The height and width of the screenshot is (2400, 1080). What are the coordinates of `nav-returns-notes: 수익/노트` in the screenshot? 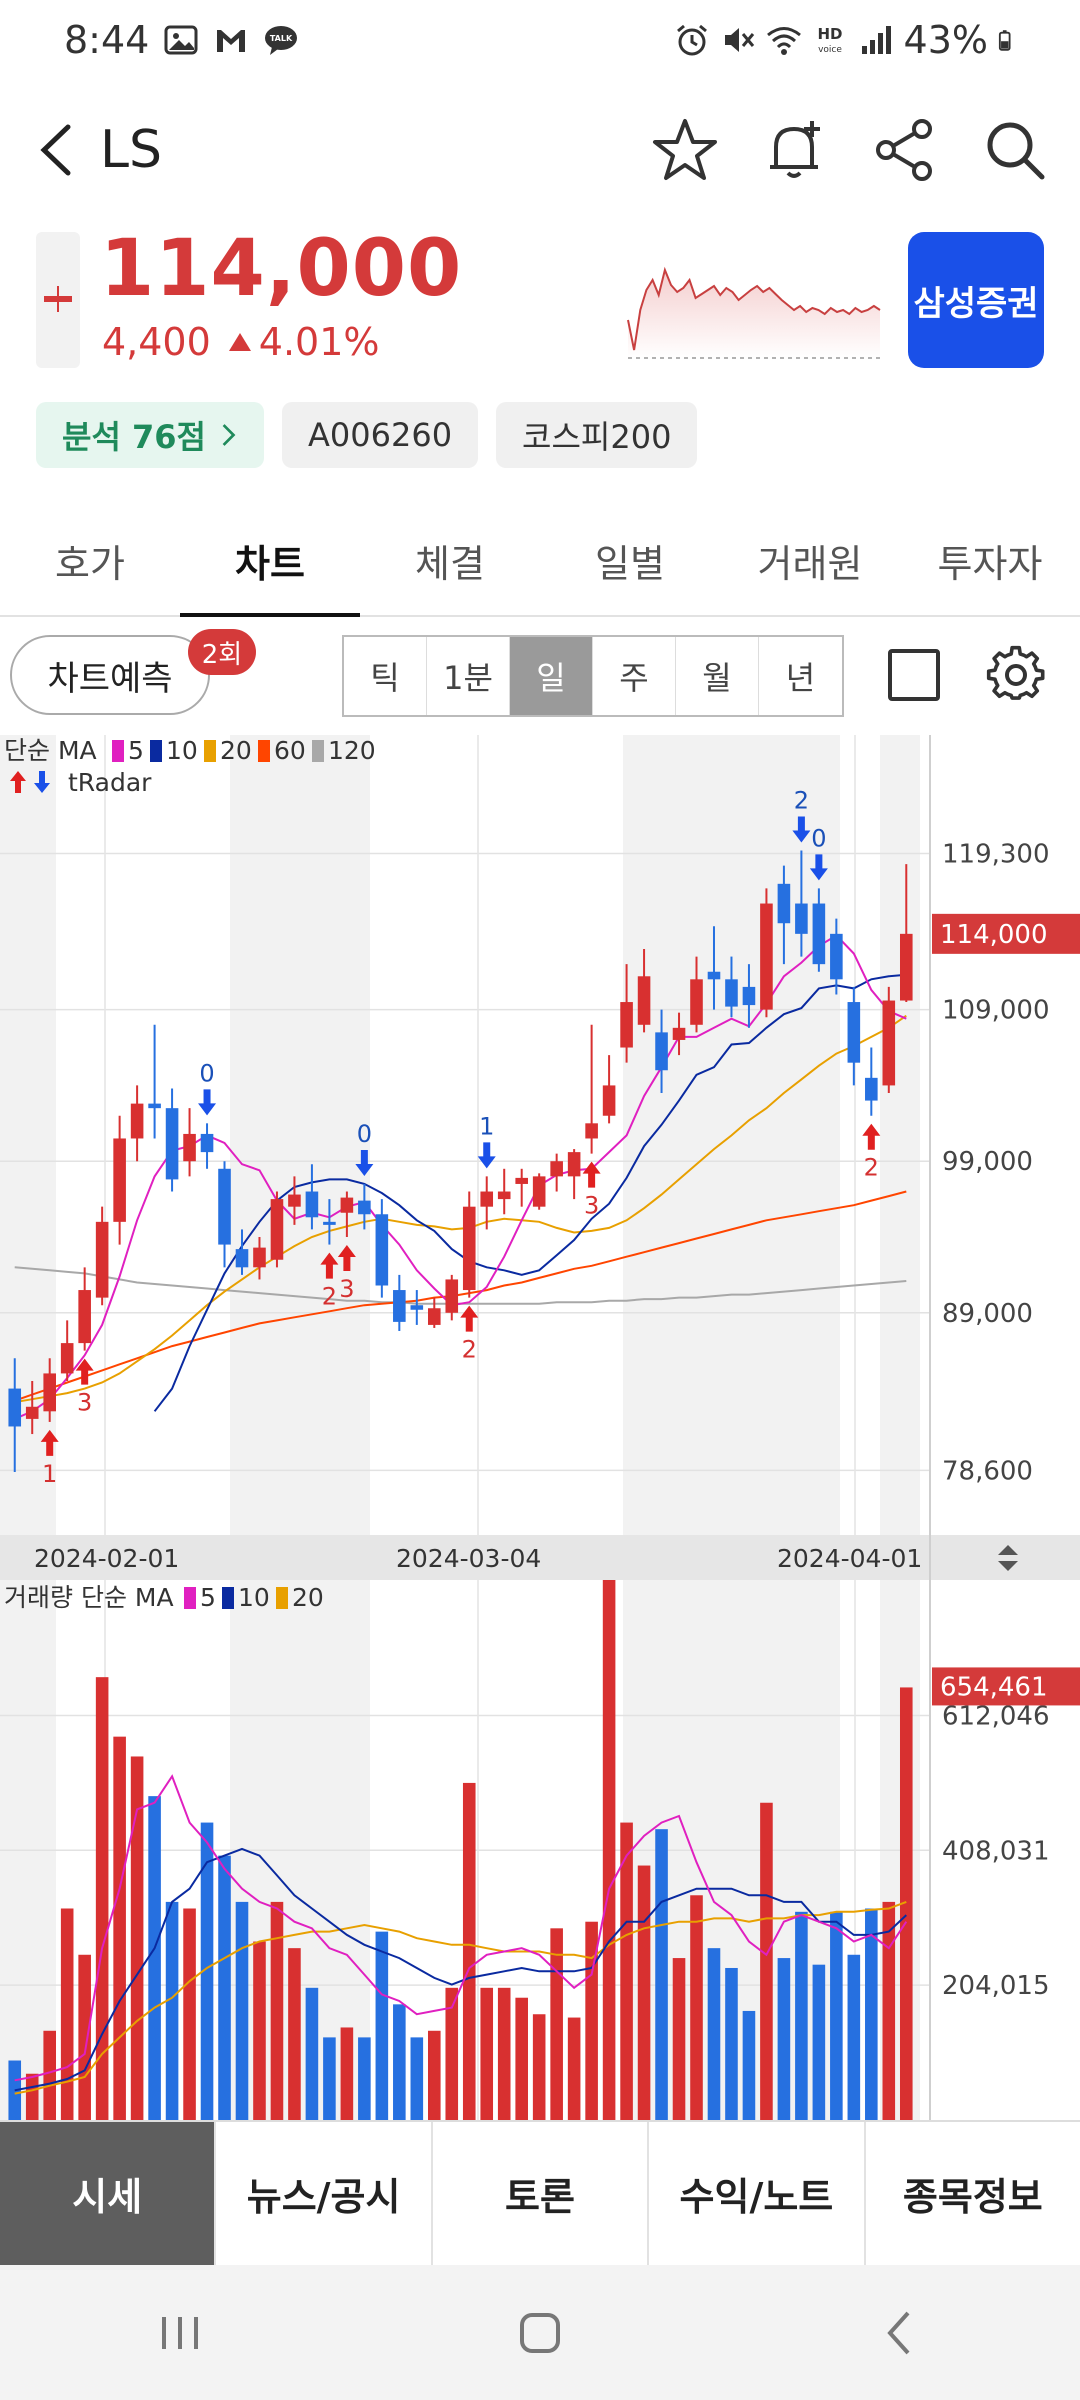 It's located at (757, 2193).